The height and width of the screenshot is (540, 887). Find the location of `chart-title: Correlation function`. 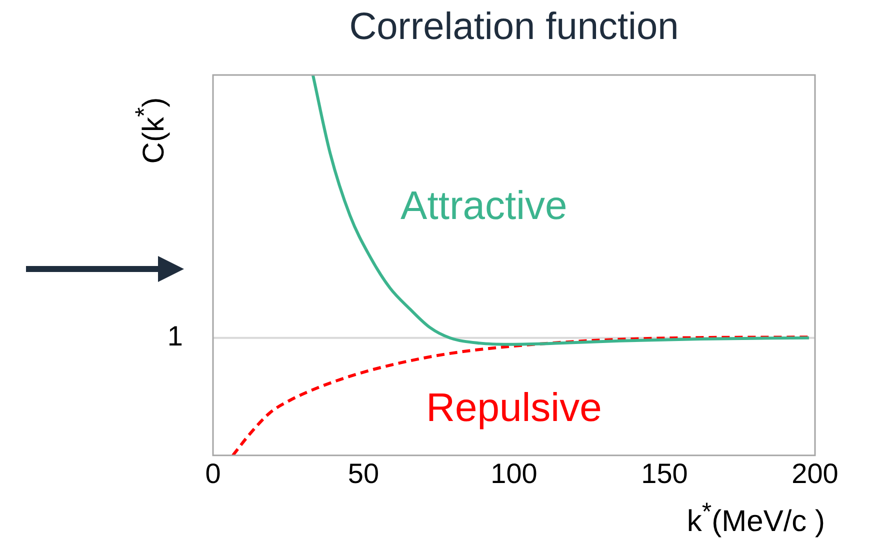

chart-title: Correlation function is located at coordinates (514, 27).